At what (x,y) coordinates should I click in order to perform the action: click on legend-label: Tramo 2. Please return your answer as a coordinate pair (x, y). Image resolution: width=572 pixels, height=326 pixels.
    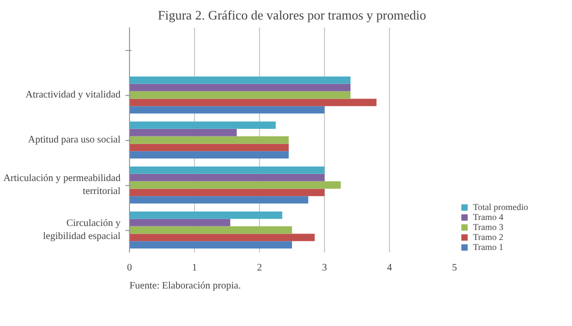
    Looking at the image, I should click on (488, 237).